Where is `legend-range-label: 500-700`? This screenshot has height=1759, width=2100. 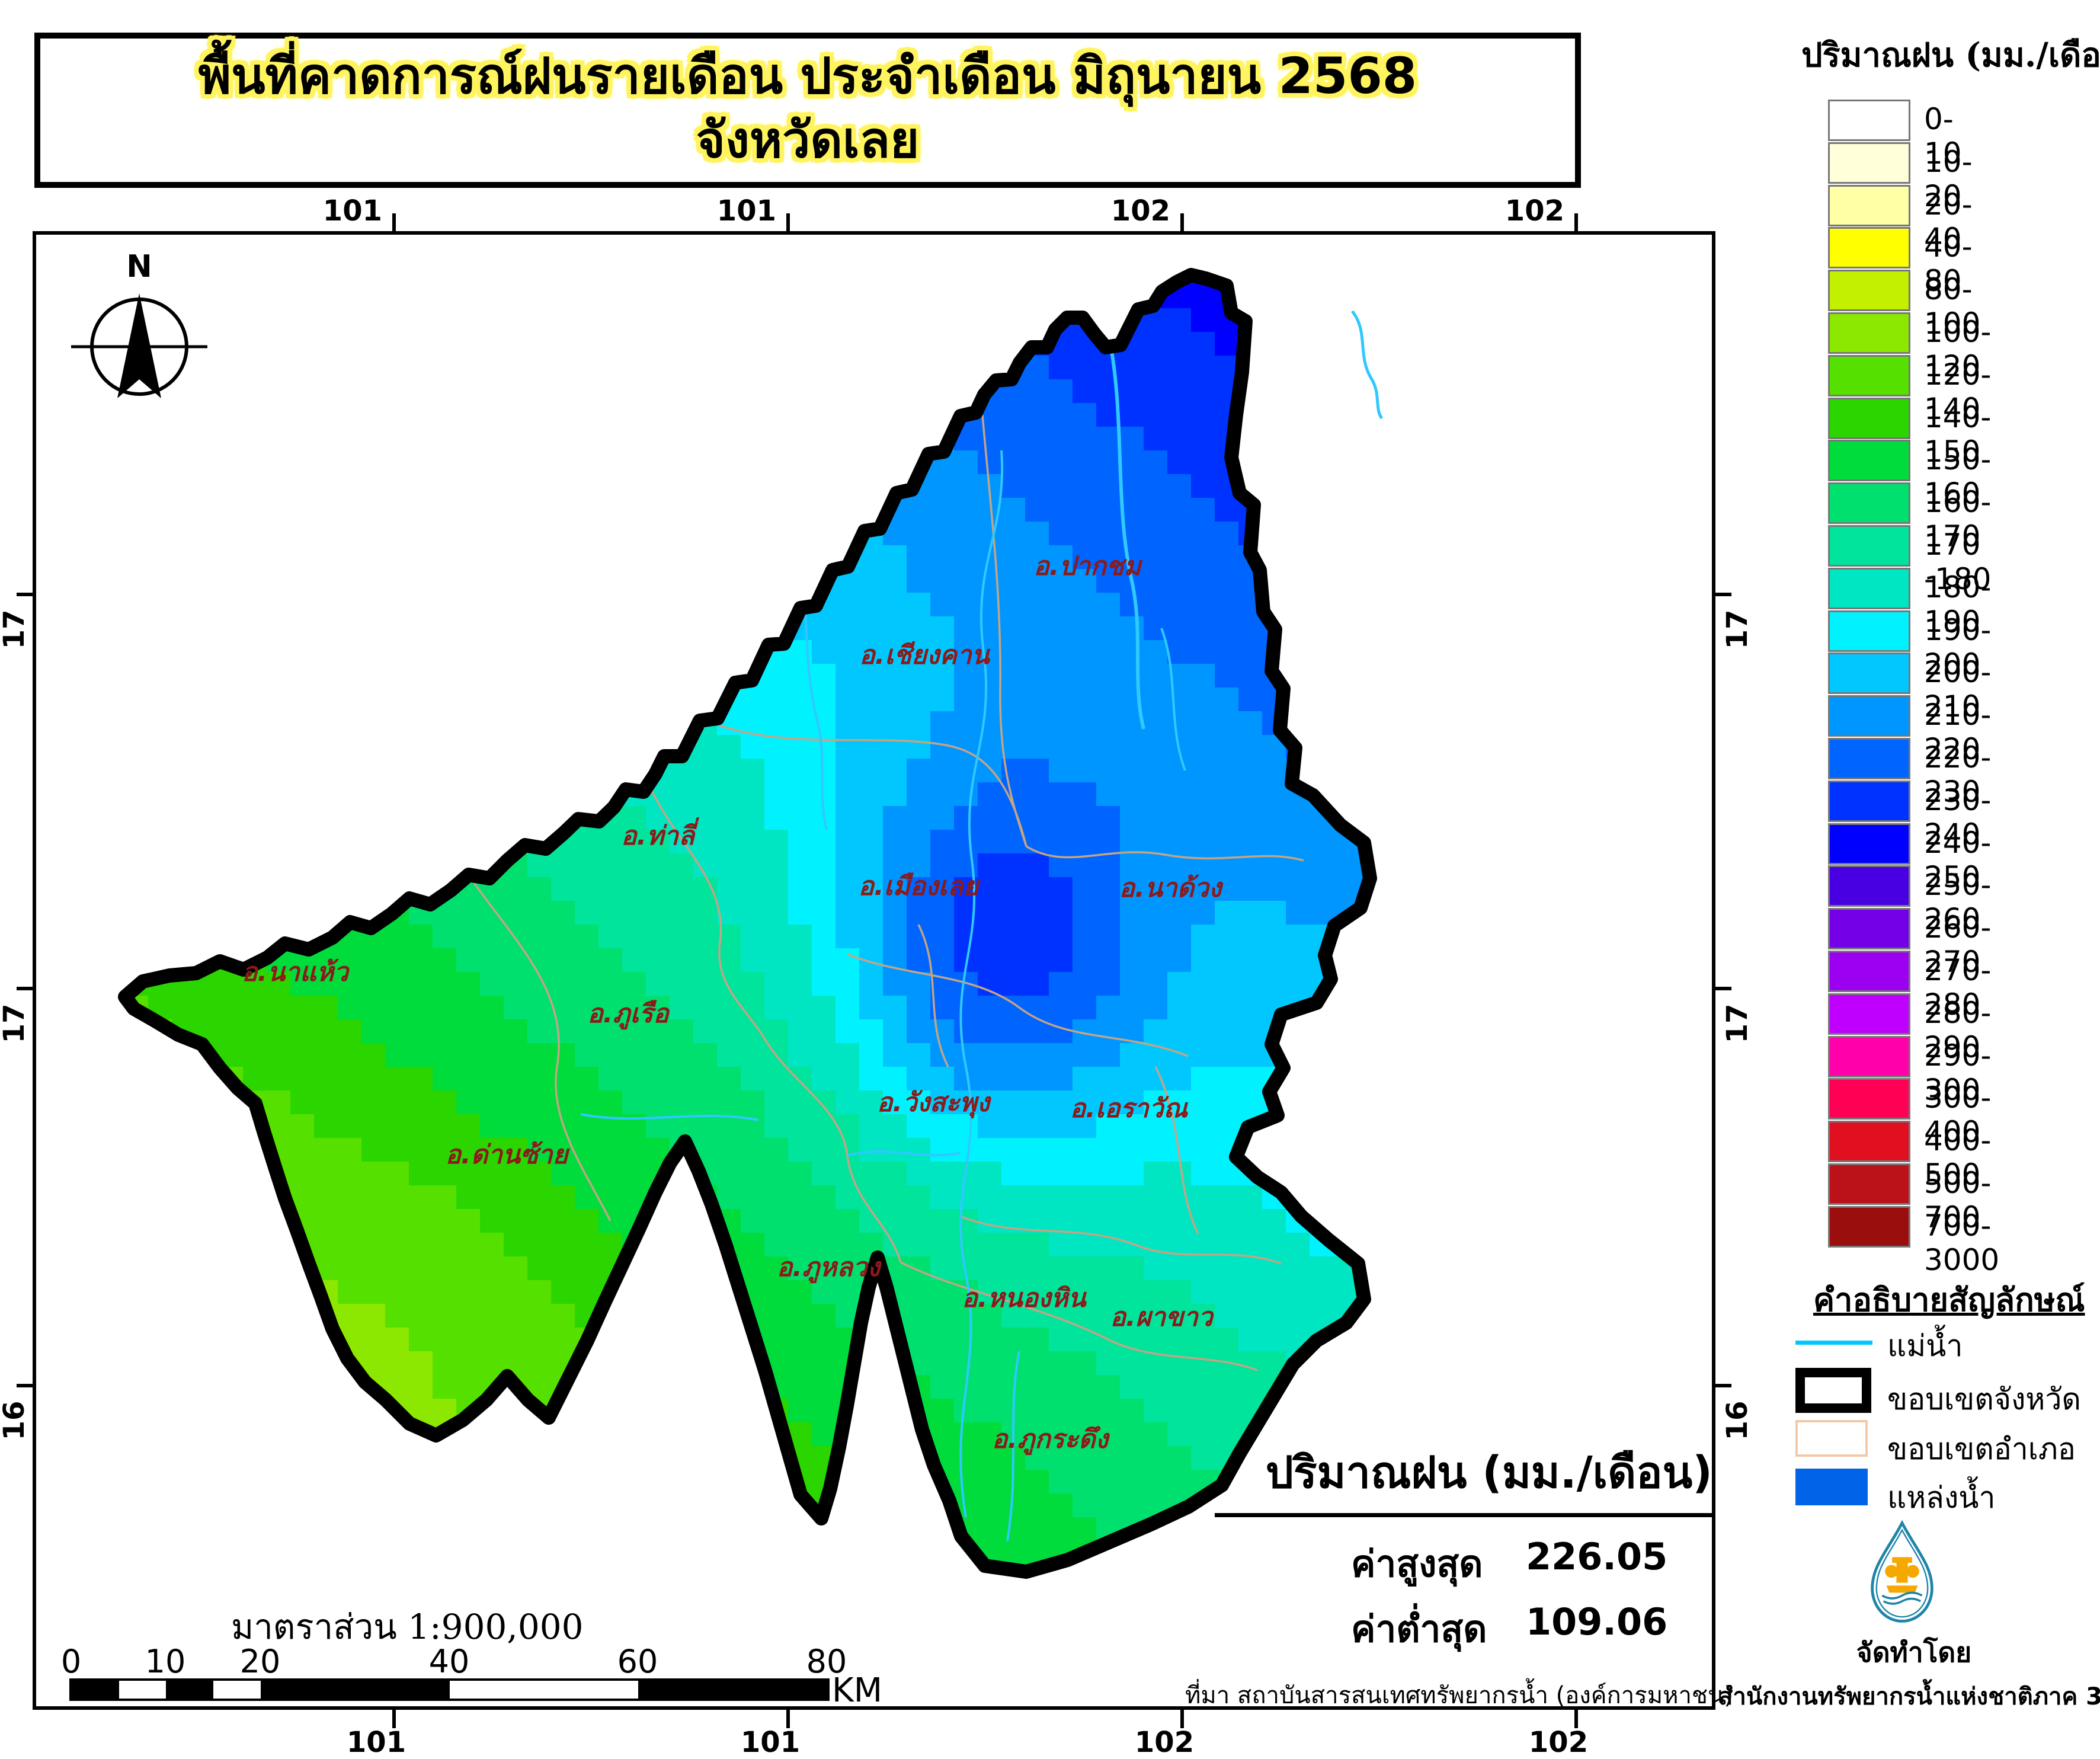
legend-range-label: 500-700 is located at coordinates (1958, 1200).